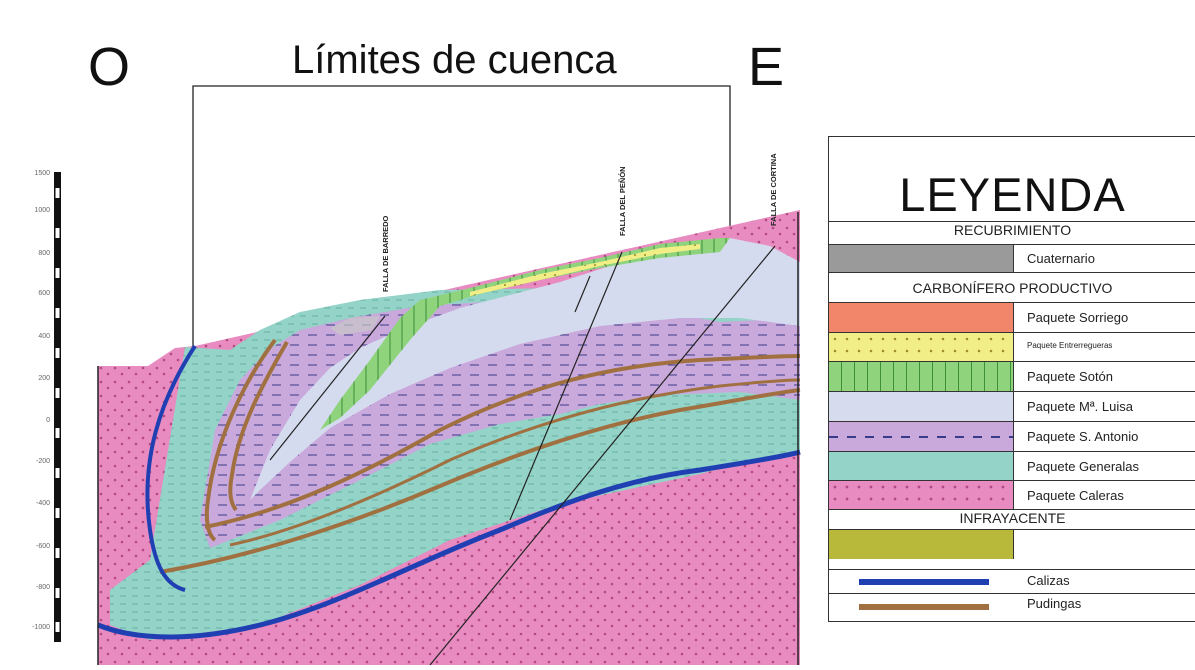 Image resolution: width=1195 pixels, height=670 pixels. I want to click on legend-item-caleras: Paquete Caleras, so click(1012, 494).